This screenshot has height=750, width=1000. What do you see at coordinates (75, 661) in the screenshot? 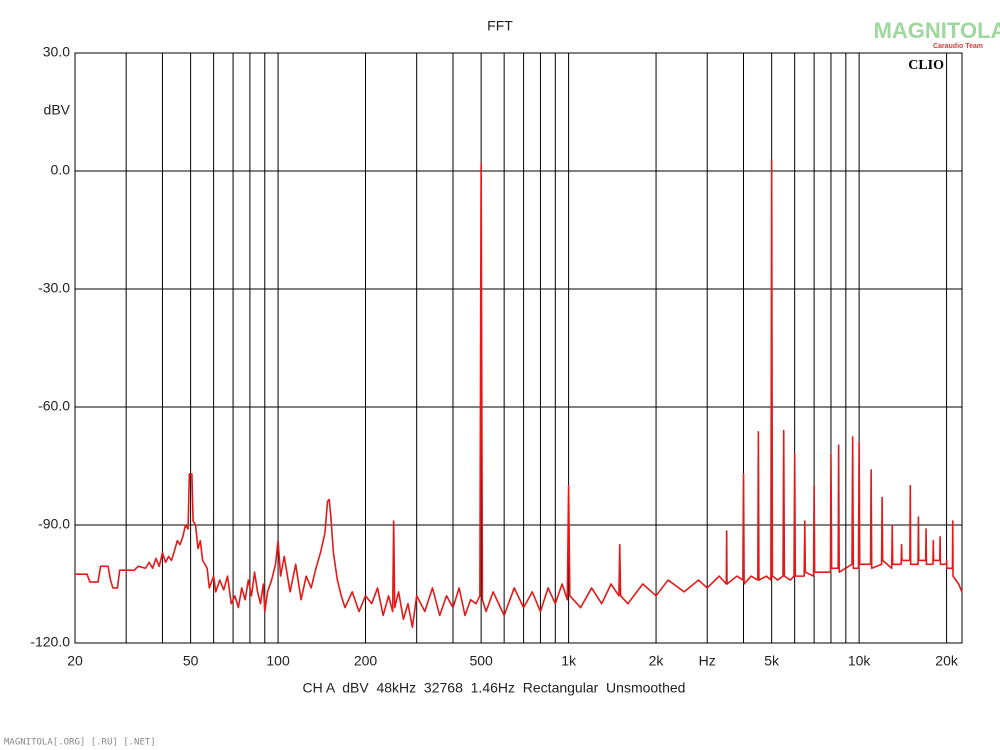
I see `x-tick-label: 20` at bounding box center [75, 661].